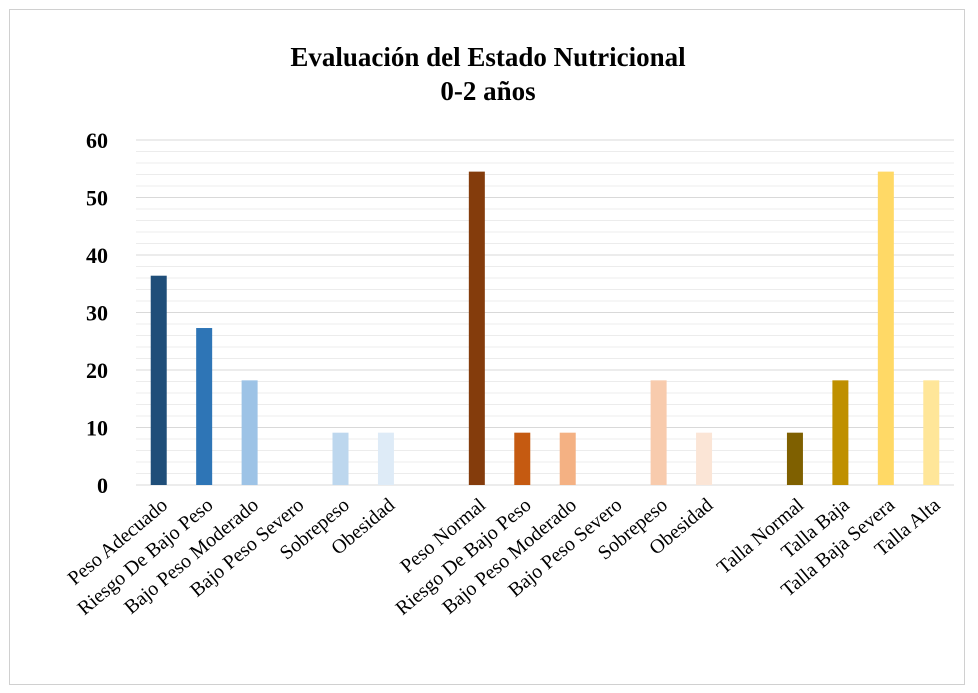  I want to click on y-tick-label: 20, so click(97, 370).